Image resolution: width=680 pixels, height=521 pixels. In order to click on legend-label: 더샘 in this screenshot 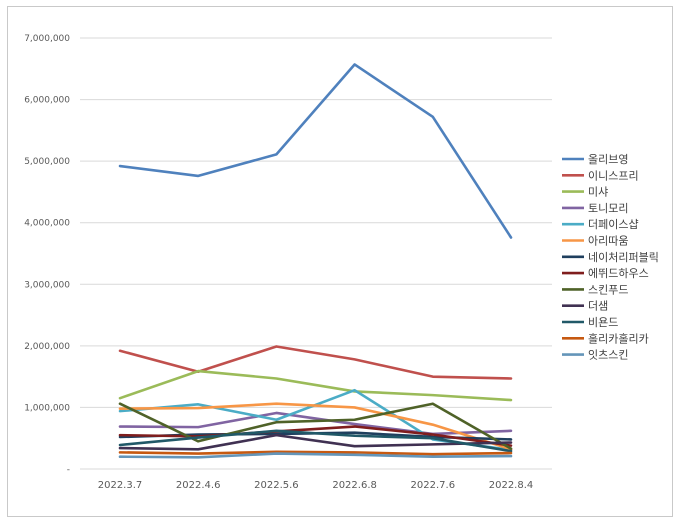, I will do `click(598, 306)`.